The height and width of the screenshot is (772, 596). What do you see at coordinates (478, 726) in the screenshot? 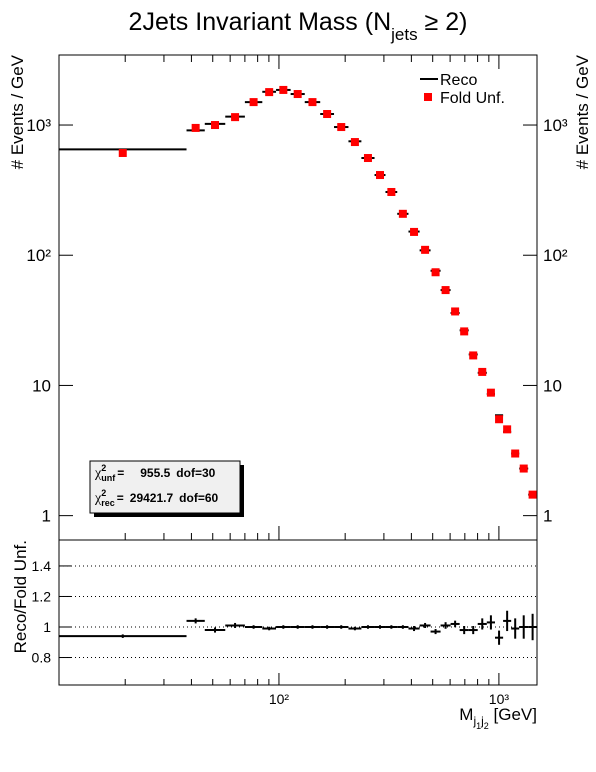
I see `x-label-part: 1` at bounding box center [478, 726].